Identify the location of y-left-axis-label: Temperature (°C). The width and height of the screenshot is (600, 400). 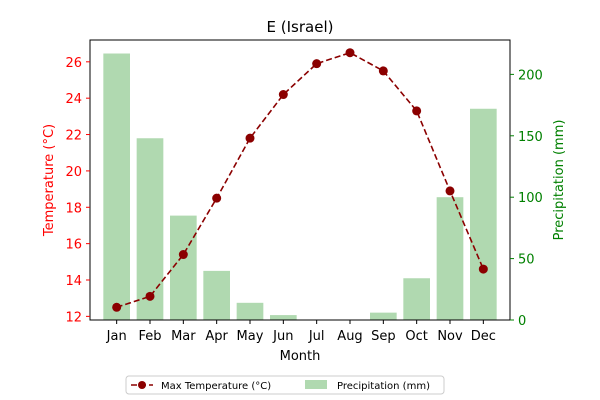
(49, 180).